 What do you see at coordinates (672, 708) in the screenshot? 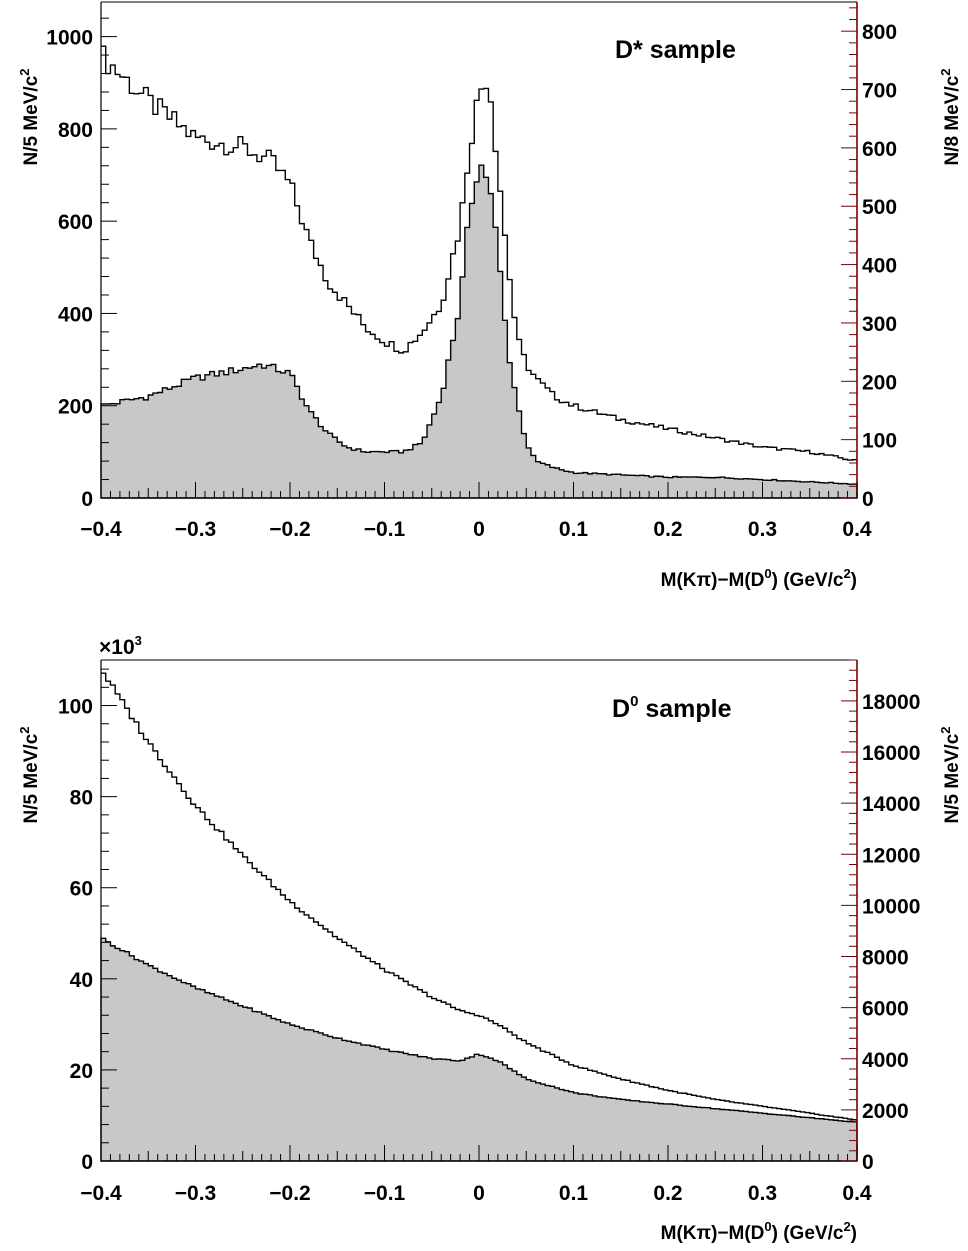
I see `sample-label: D0 sample` at bounding box center [672, 708].